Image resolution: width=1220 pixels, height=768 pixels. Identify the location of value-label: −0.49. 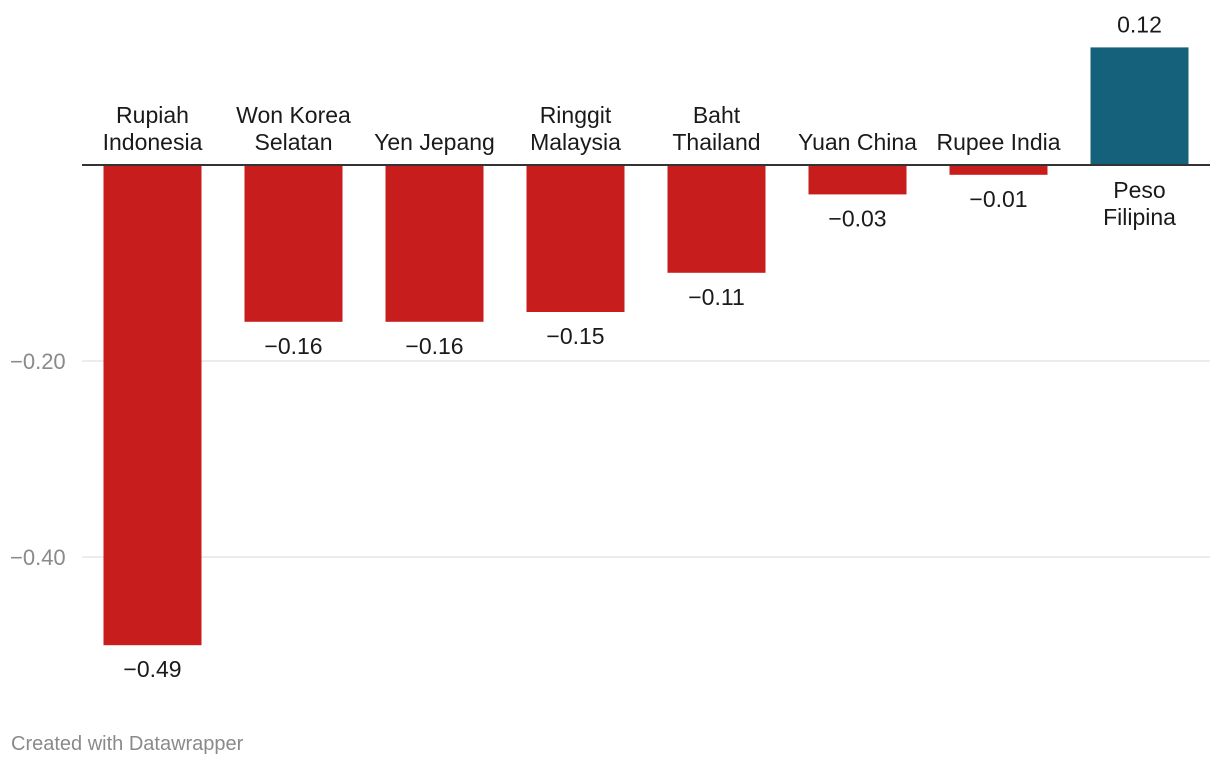
(152, 669).